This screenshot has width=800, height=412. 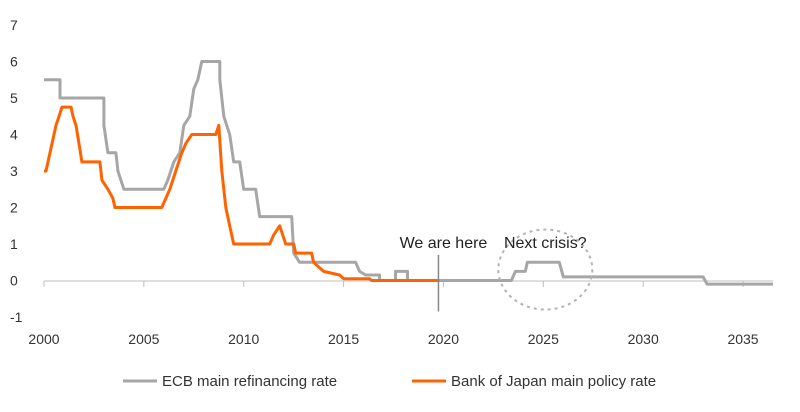 I want to click on y-tick-label: 3, so click(x=14, y=171).